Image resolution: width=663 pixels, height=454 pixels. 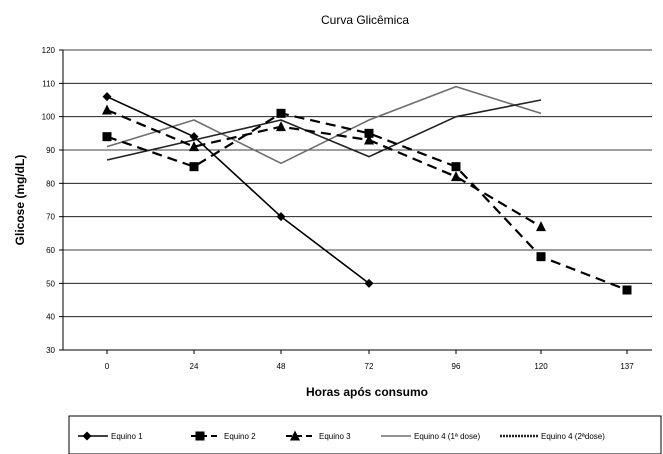 I want to click on legend-box, so click(x=365, y=434).